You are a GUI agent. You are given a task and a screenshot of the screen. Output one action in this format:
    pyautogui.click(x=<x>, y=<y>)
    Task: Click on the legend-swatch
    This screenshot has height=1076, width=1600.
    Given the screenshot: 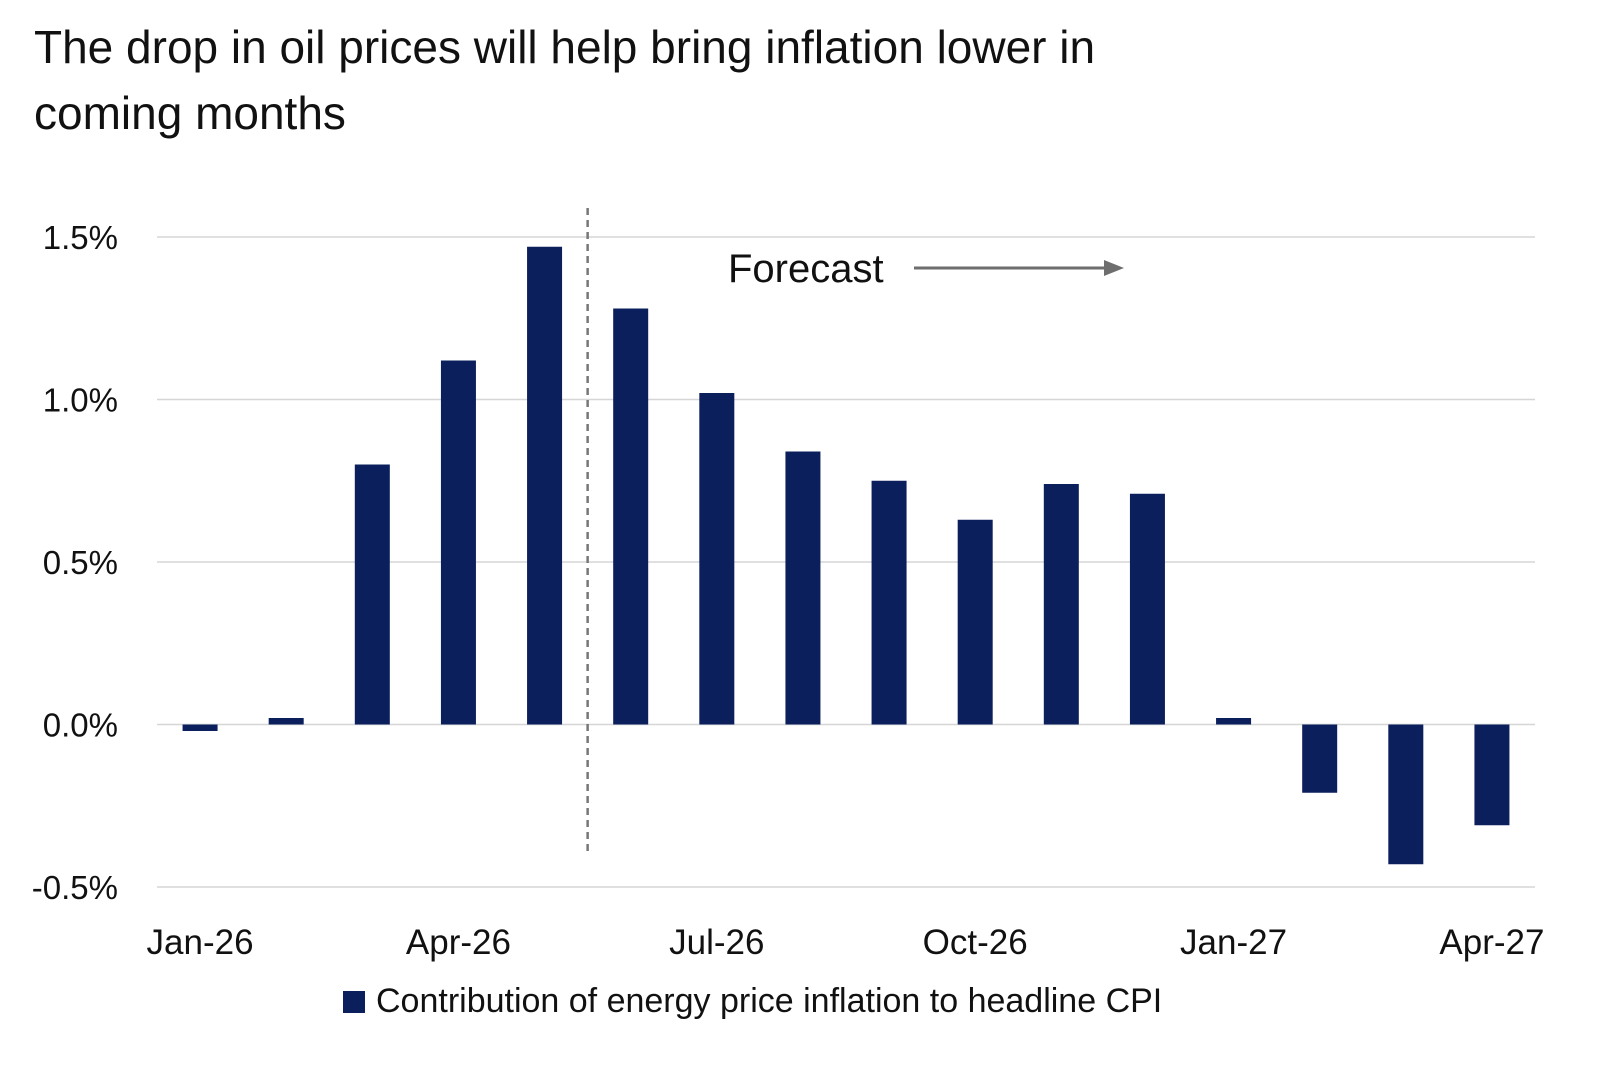 What is the action you would take?
    pyautogui.click(x=354, y=1002)
    